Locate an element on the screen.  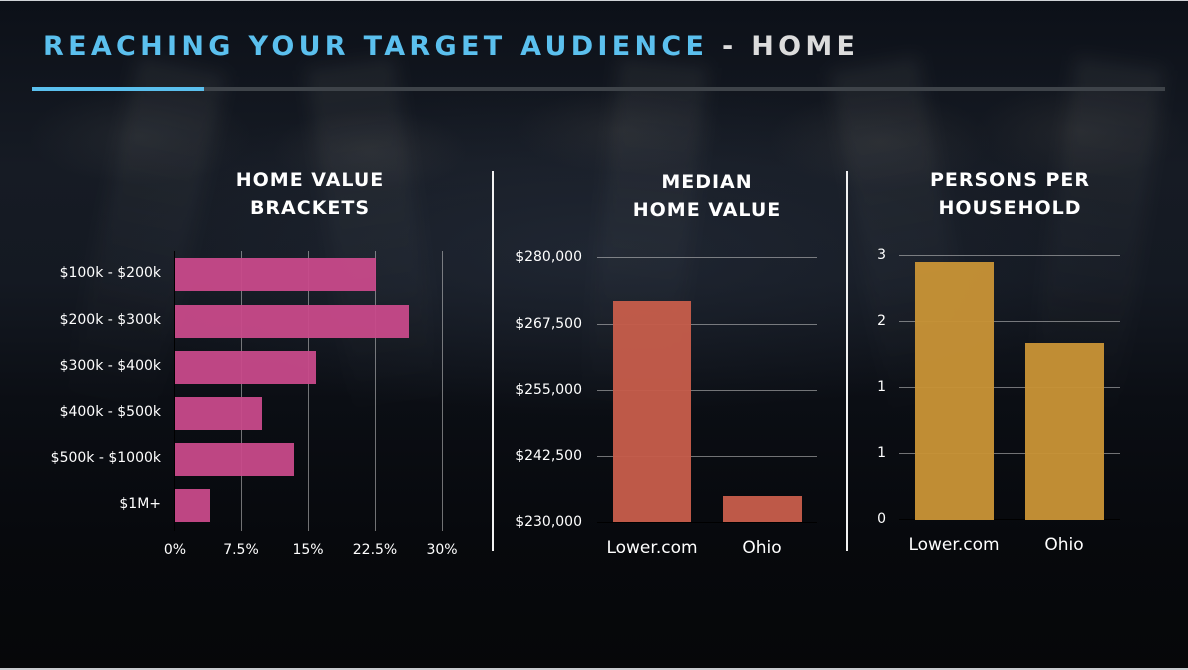
chart-title-line: PERSONS PER is located at coordinates (1010, 180).